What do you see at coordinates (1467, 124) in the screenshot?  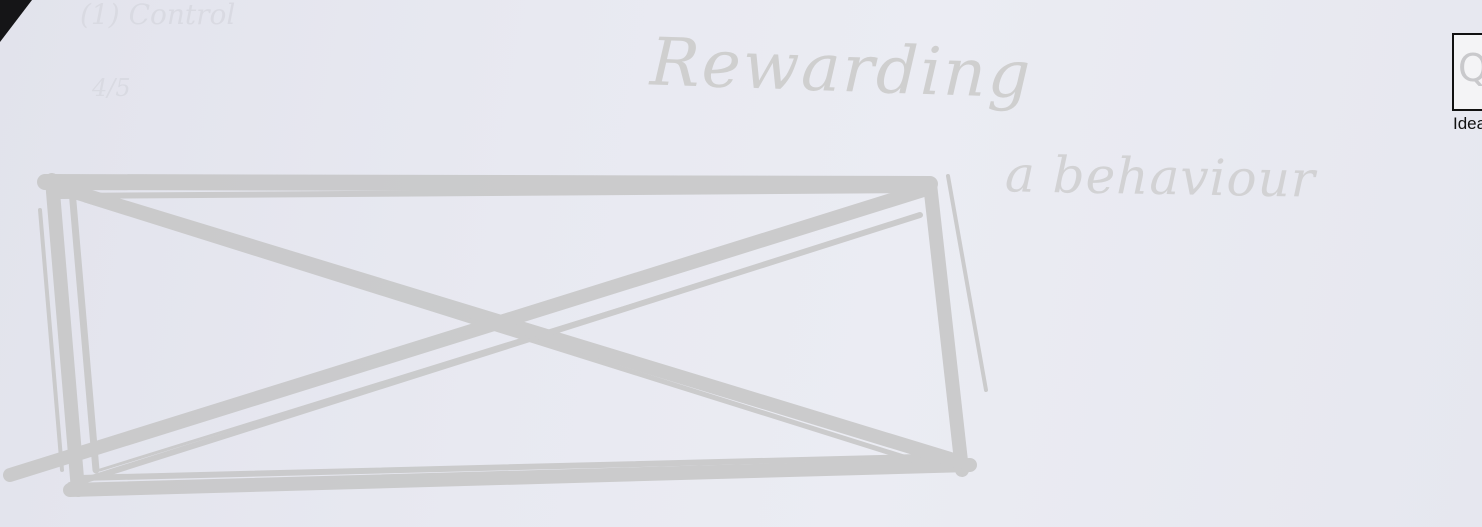 I see `idea-thumbnail-caption: Idea` at bounding box center [1467, 124].